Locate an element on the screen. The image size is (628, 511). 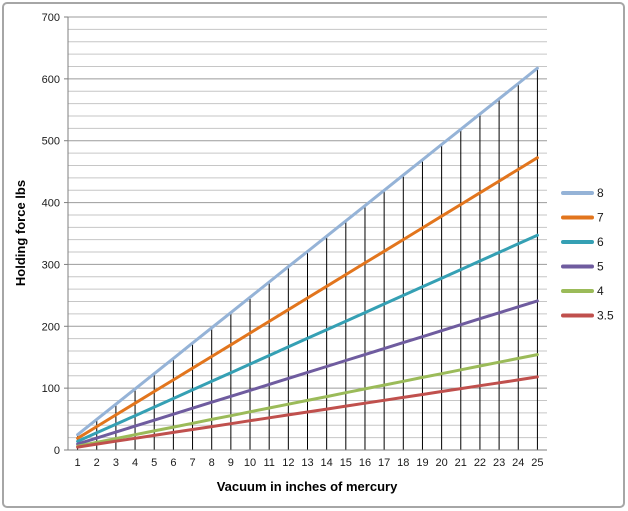
x-tick-label: 13 is located at coordinates (307, 463).